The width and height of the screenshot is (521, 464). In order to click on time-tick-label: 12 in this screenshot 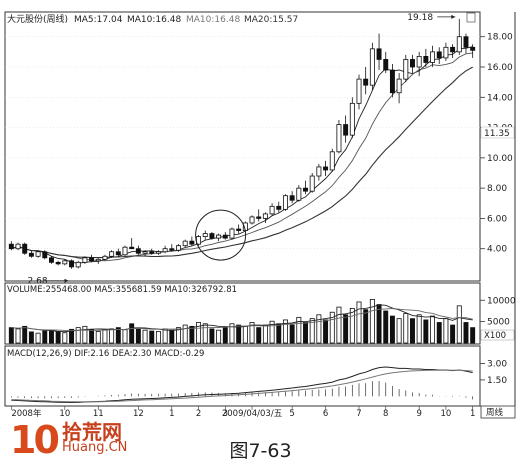, I will do `click(138, 414)`.